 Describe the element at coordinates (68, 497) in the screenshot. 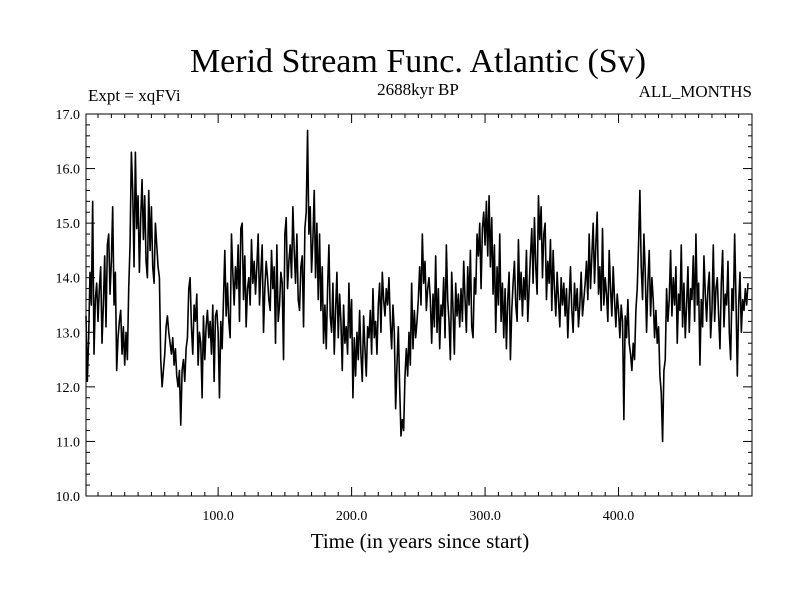

I see `y-tick-label: 10.0` at that location.